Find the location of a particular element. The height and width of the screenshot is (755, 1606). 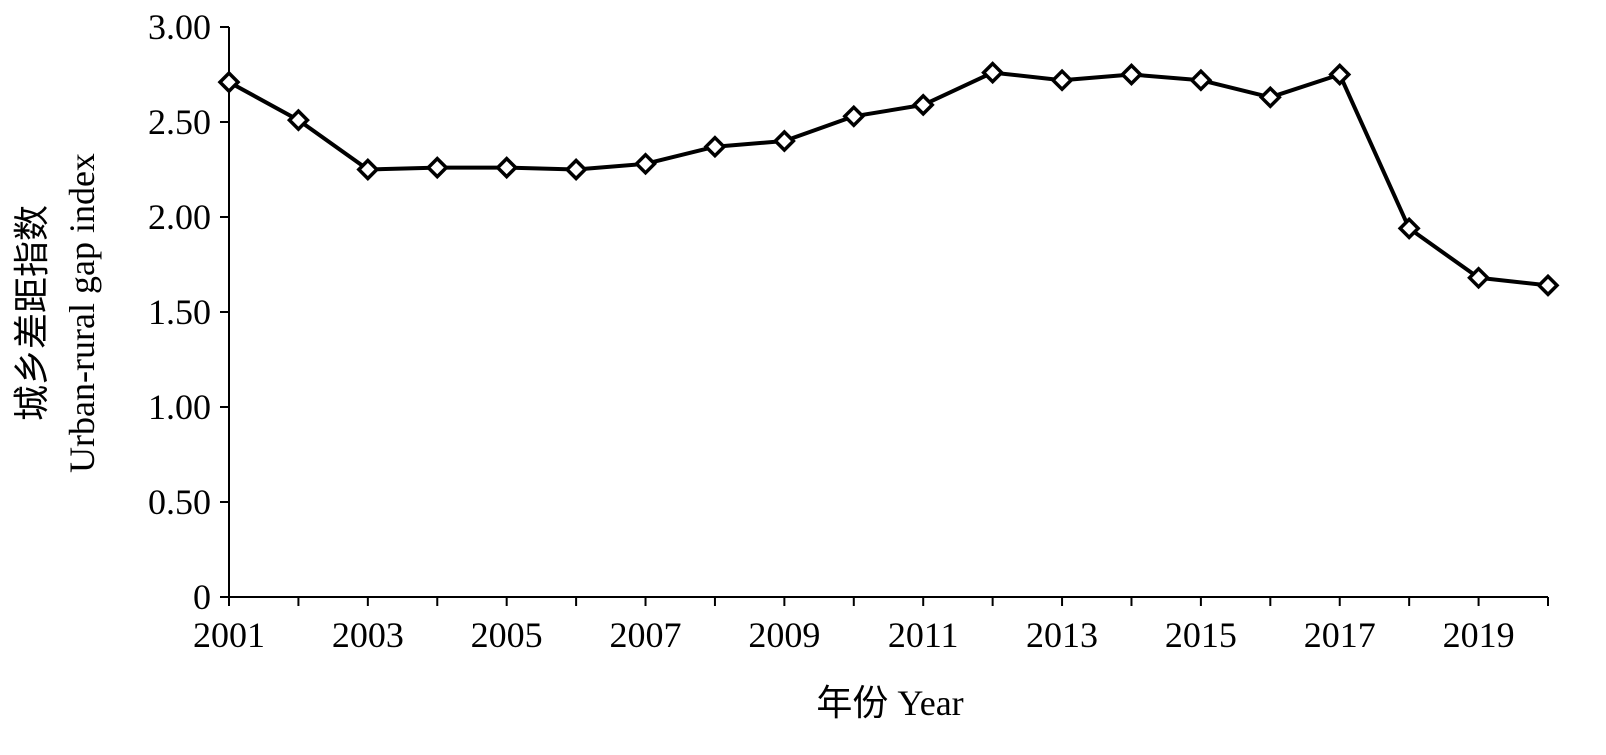

y-tick-label: 0.50 is located at coordinates (179, 502).